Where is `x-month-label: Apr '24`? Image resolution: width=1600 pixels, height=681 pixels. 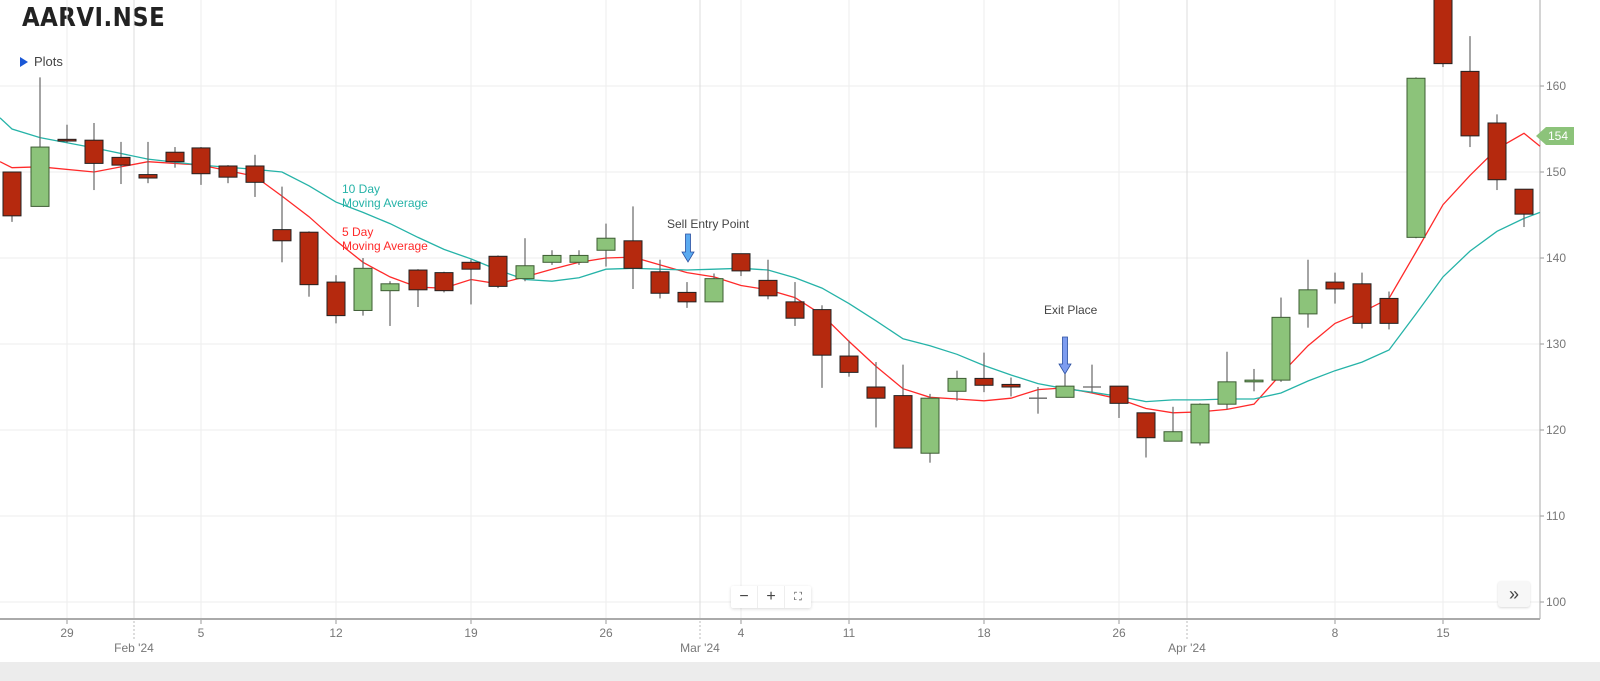
x-month-label: Apr '24 is located at coordinates (1187, 648).